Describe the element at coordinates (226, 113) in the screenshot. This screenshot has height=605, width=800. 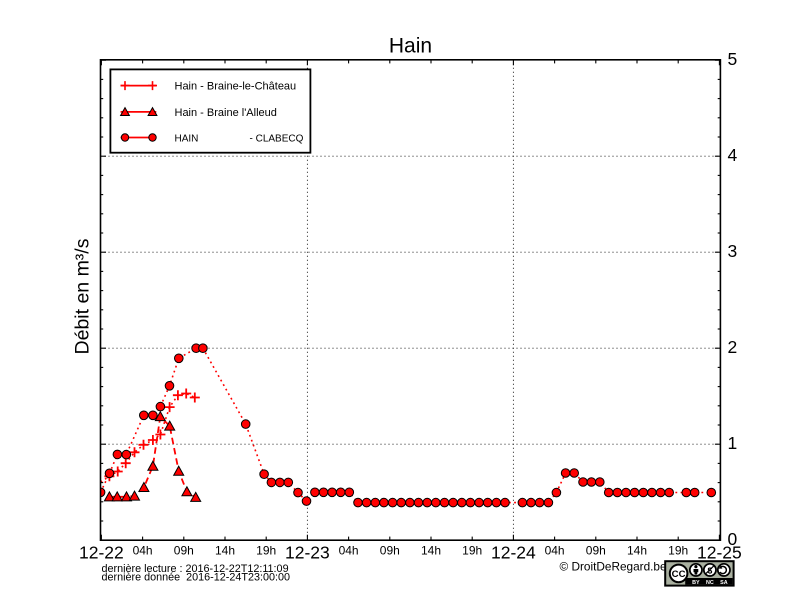
I see `svg-text: Hain - Braine l'Alleud` at that location.